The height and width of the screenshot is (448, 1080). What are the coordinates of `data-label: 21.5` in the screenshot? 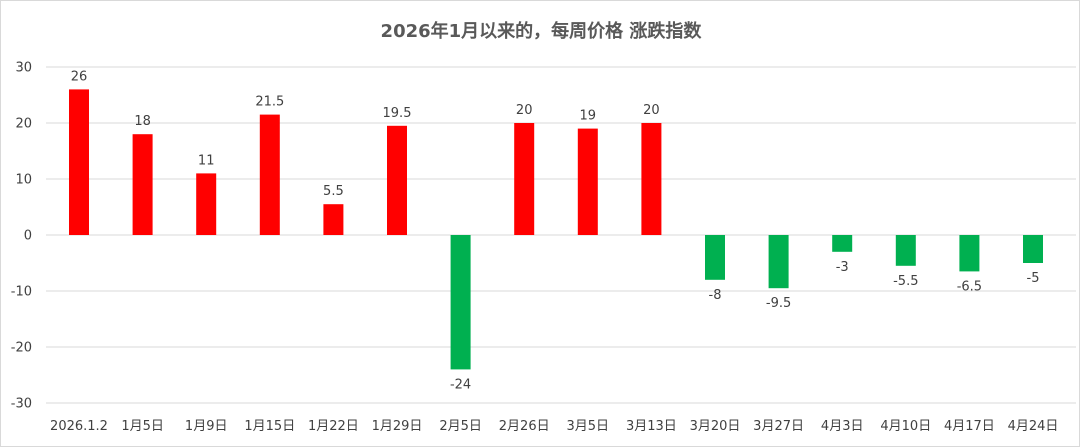 It's located at (269, 102).